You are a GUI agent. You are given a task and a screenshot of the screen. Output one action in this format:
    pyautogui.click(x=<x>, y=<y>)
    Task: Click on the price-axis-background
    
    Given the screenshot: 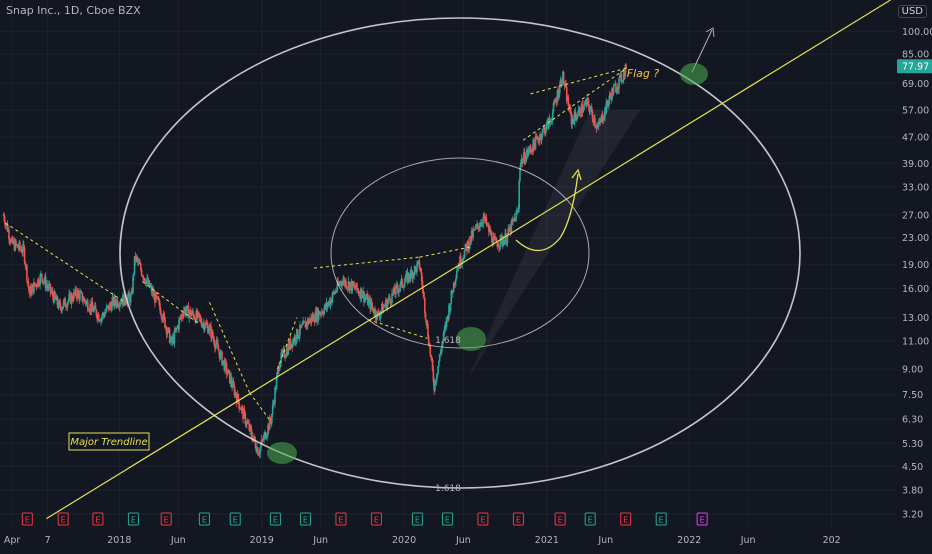 What is the action you would take?
    pyautogui.click(x=914, y=275)
    